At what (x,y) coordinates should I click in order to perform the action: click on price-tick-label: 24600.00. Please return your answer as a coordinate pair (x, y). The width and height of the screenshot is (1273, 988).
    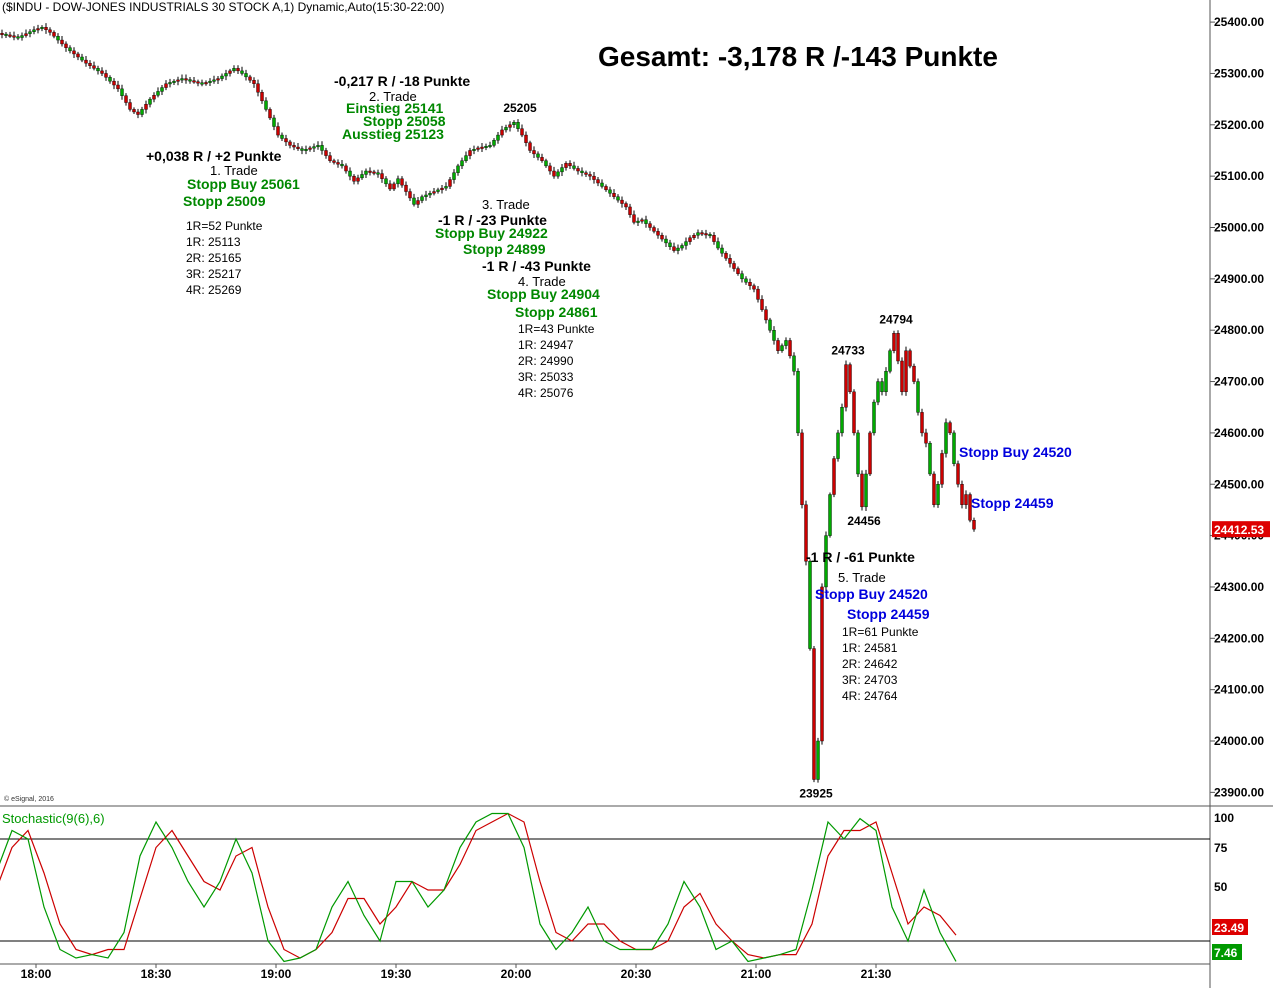
    Looking at the image, I should click on (1239, 433).